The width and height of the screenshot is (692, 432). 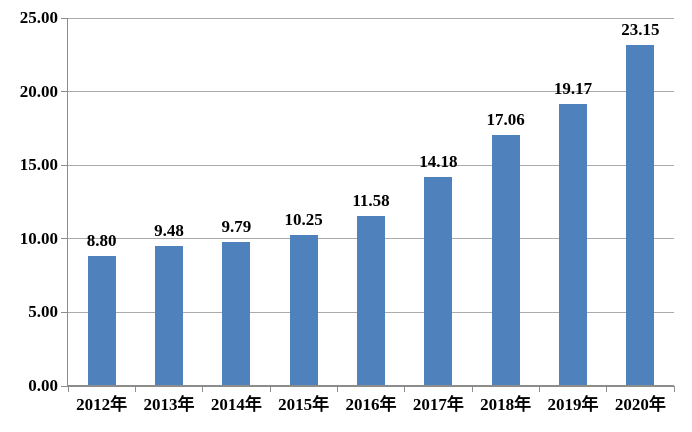 What do you see at coordinates (43, 385) in the screenshot?
I see `y-axis-label: 0.00` at bounding box center [43, 385].